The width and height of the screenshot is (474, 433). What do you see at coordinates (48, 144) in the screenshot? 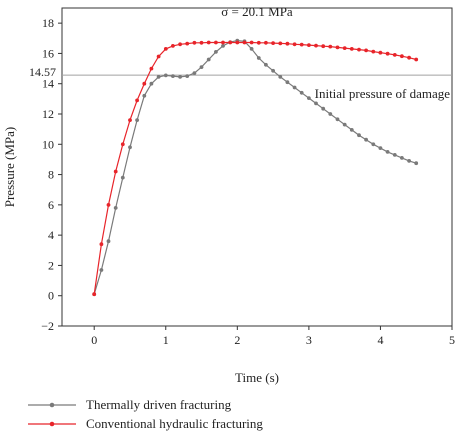
I see `y-tick-label: 10` at bounding box center [48, 144].